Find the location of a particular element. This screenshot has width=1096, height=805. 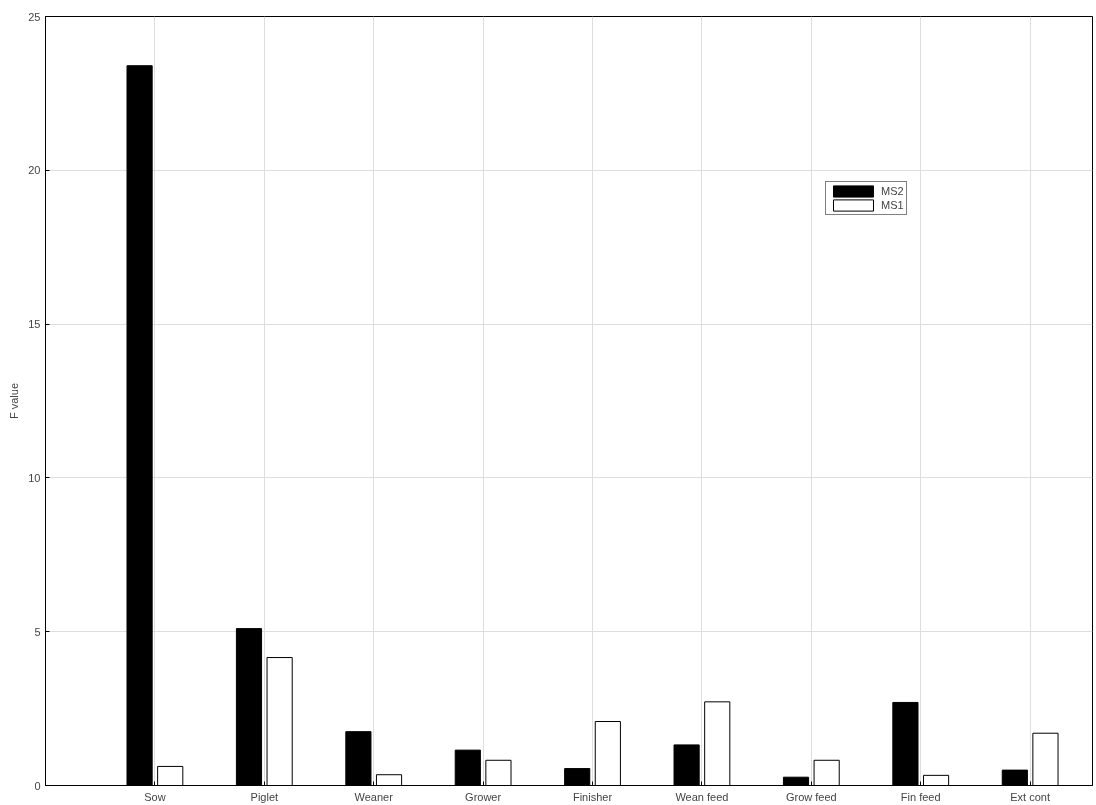

y-tick-label: 25 is located at coordinates (34, 16).